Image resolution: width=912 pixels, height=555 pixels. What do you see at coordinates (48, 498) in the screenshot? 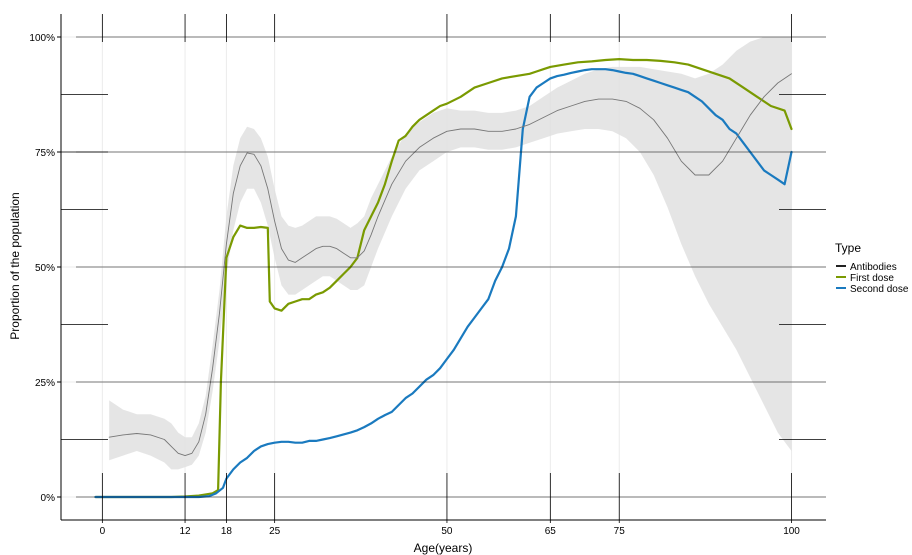
I see `y-tick-label: 0%` at bounding box center [48, 498].